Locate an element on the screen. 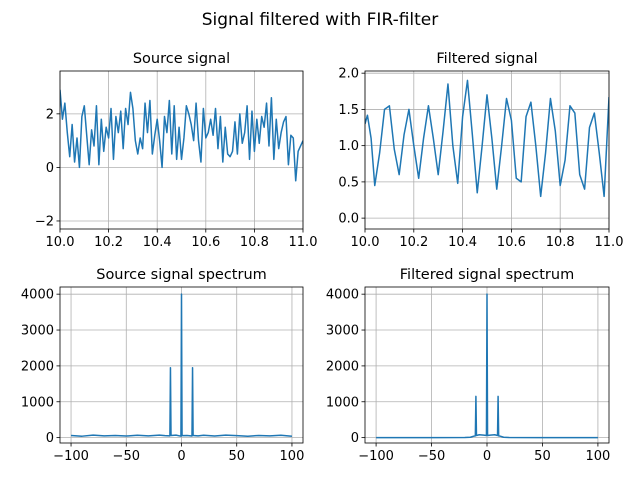 This screenshot has height=485, width=640. source-signal-series-line is located at coordinates (181, 135).